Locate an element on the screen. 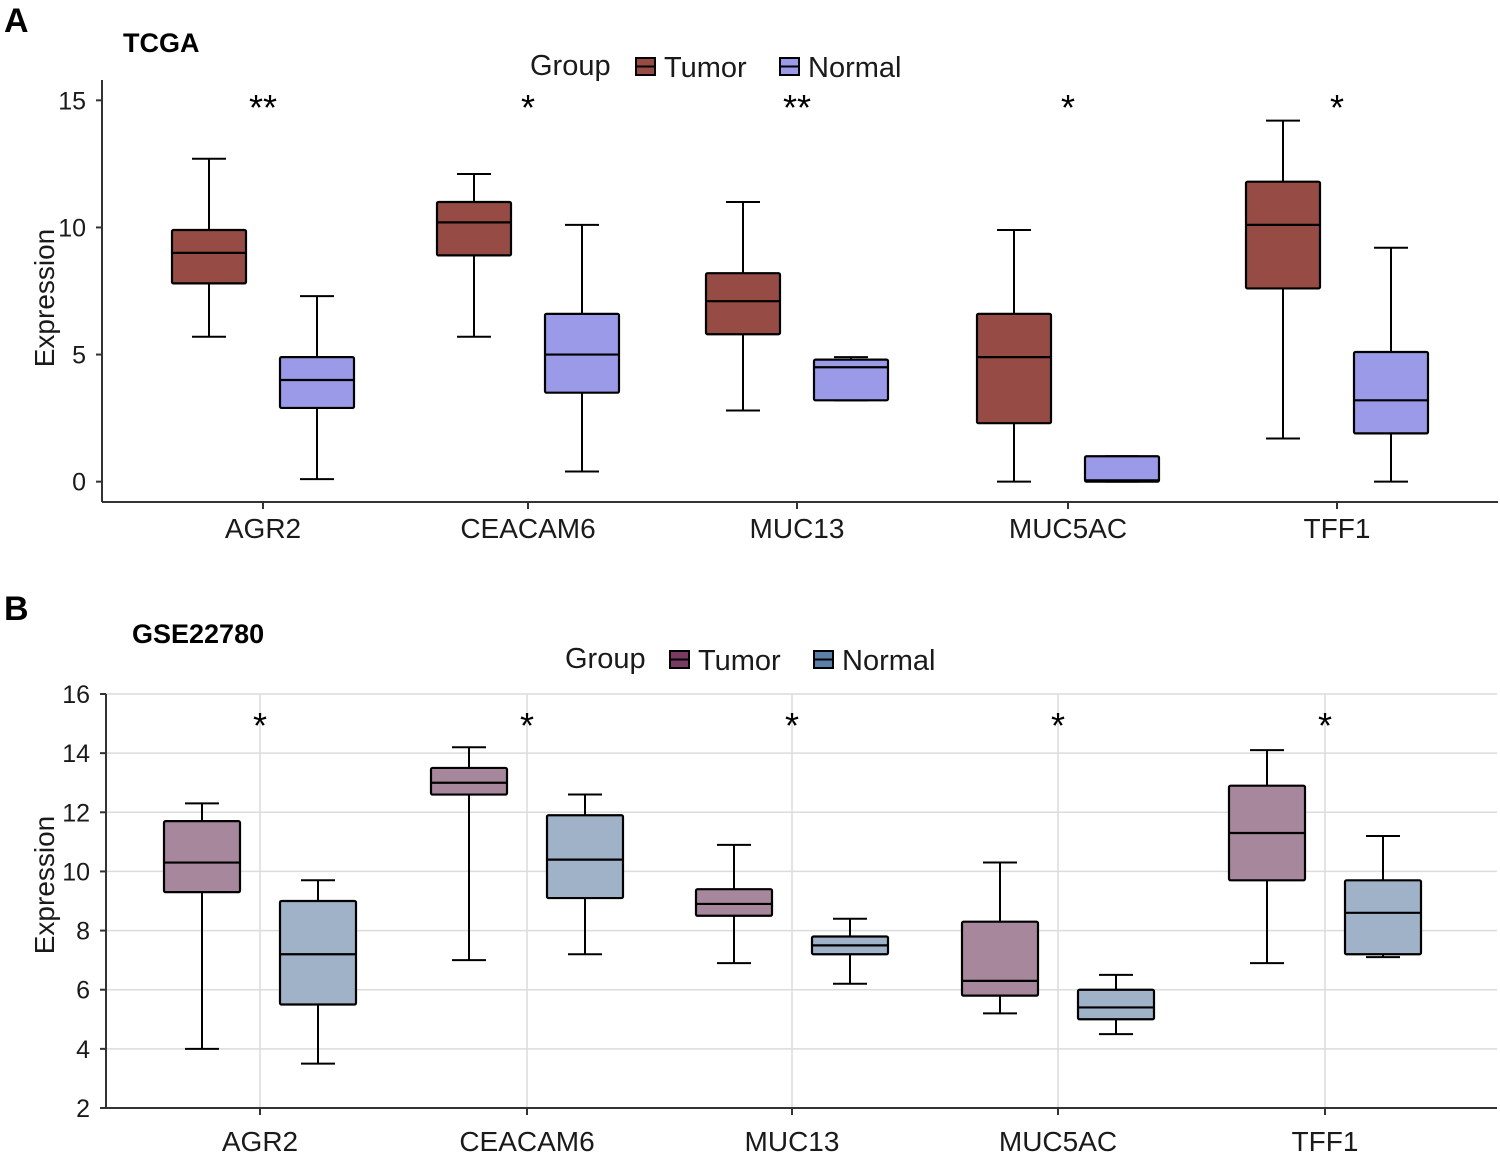  panel-b-y-tick-label: 16 is located at coordinates (76, 695).